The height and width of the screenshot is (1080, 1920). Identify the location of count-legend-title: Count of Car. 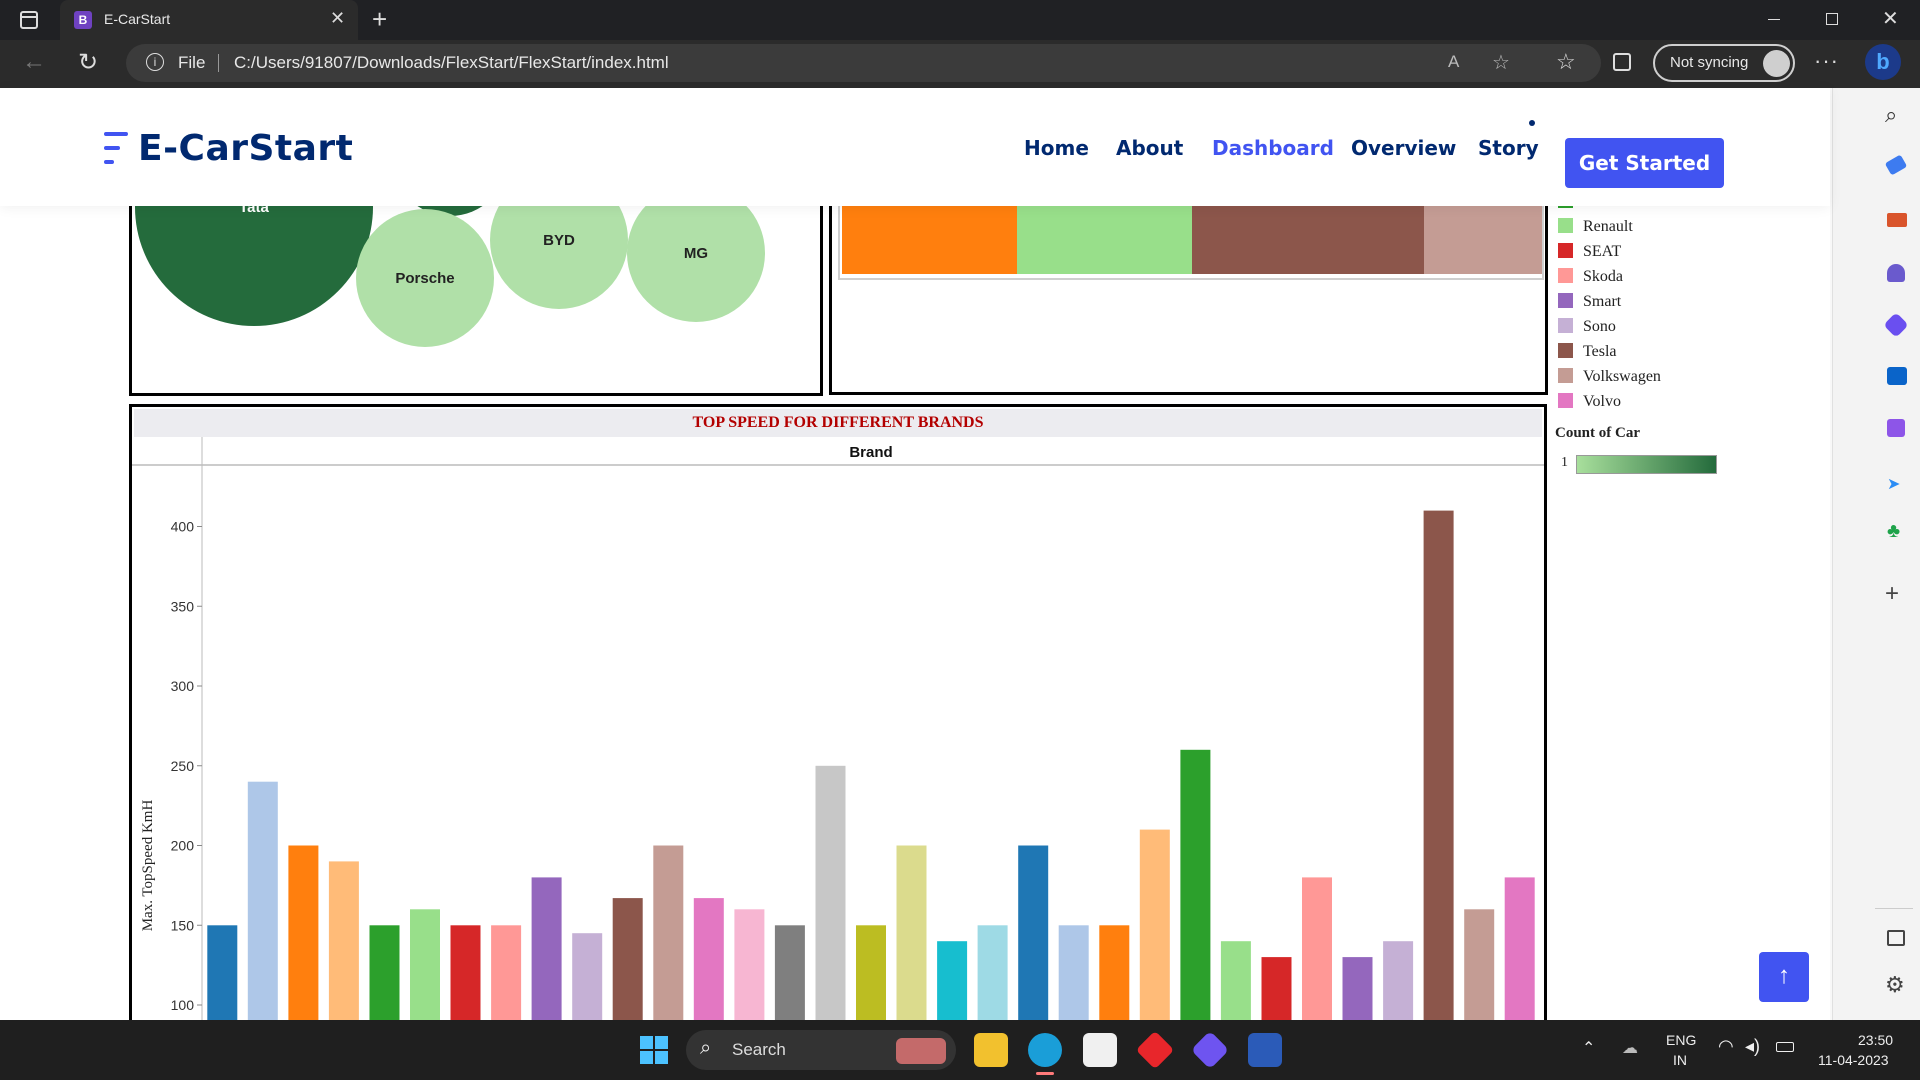
(1597, 433).